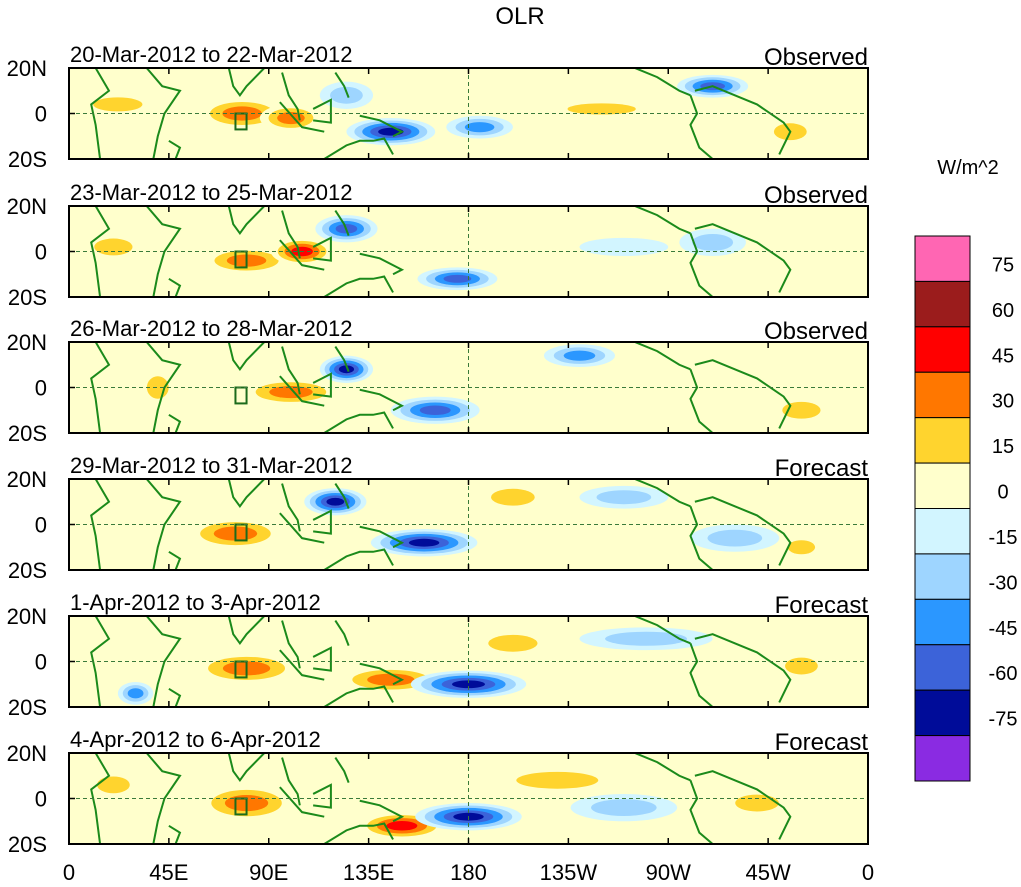 This screenshot has height=887, width=1021. I want to click on colorbar-label: 75, so click(1003, 265).